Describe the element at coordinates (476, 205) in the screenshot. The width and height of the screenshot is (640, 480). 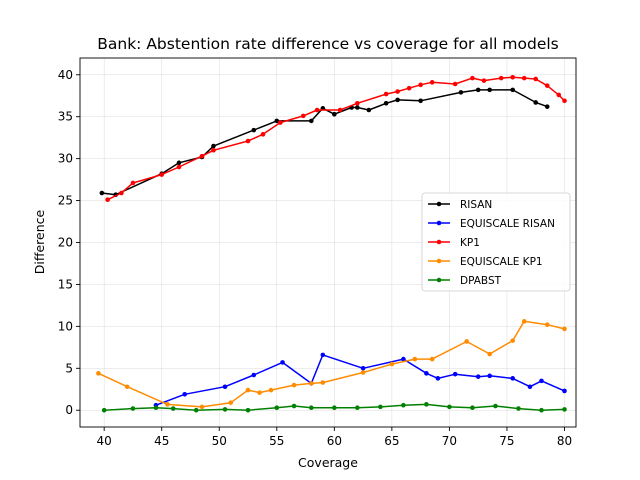
I see `legend-label: RISAN` at that location.